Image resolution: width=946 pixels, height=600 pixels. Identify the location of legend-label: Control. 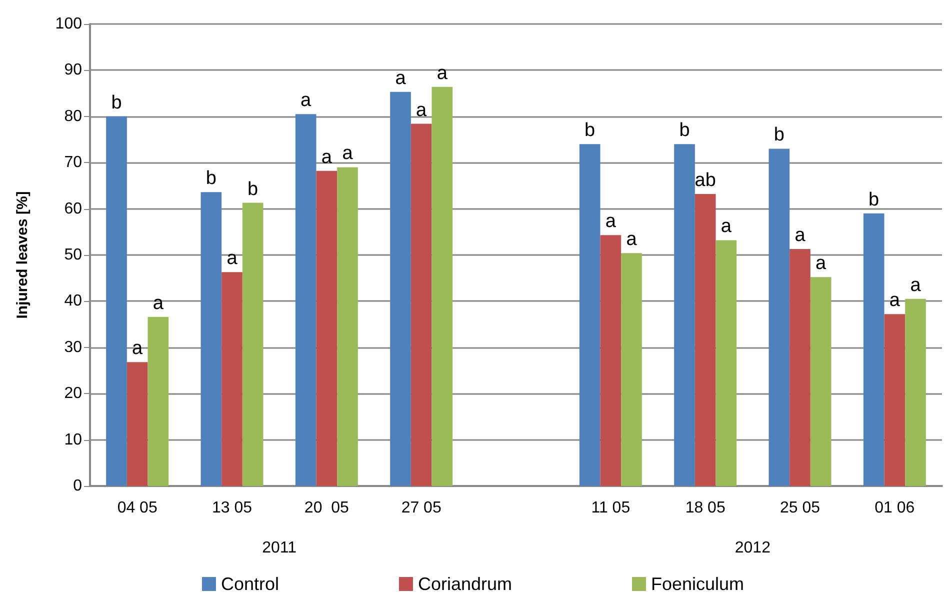
(249, 584).